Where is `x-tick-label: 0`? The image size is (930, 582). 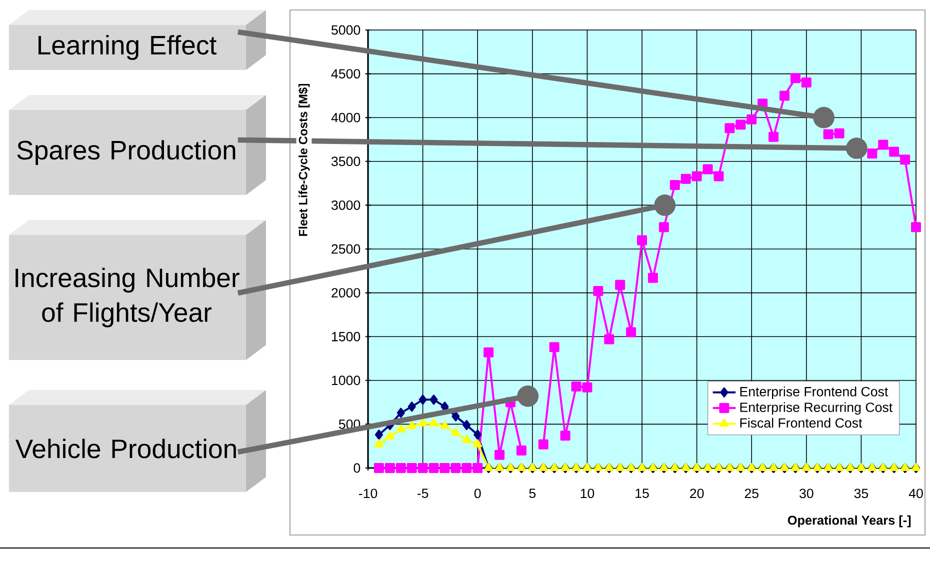
x-tick-label: 0 is located at coordinates (477, 493).